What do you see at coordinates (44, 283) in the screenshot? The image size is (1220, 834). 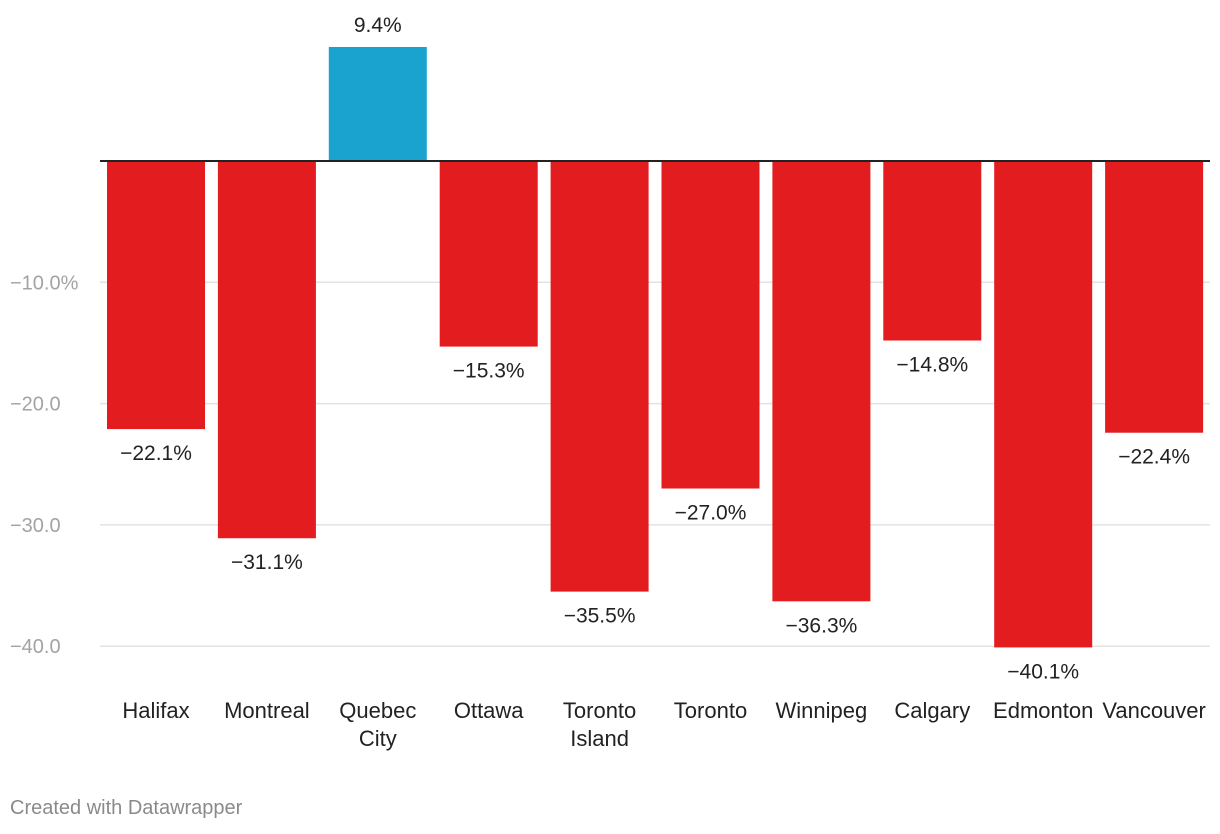 I see `y-tick-label: −10.0%` at bounding box center [44, 283].